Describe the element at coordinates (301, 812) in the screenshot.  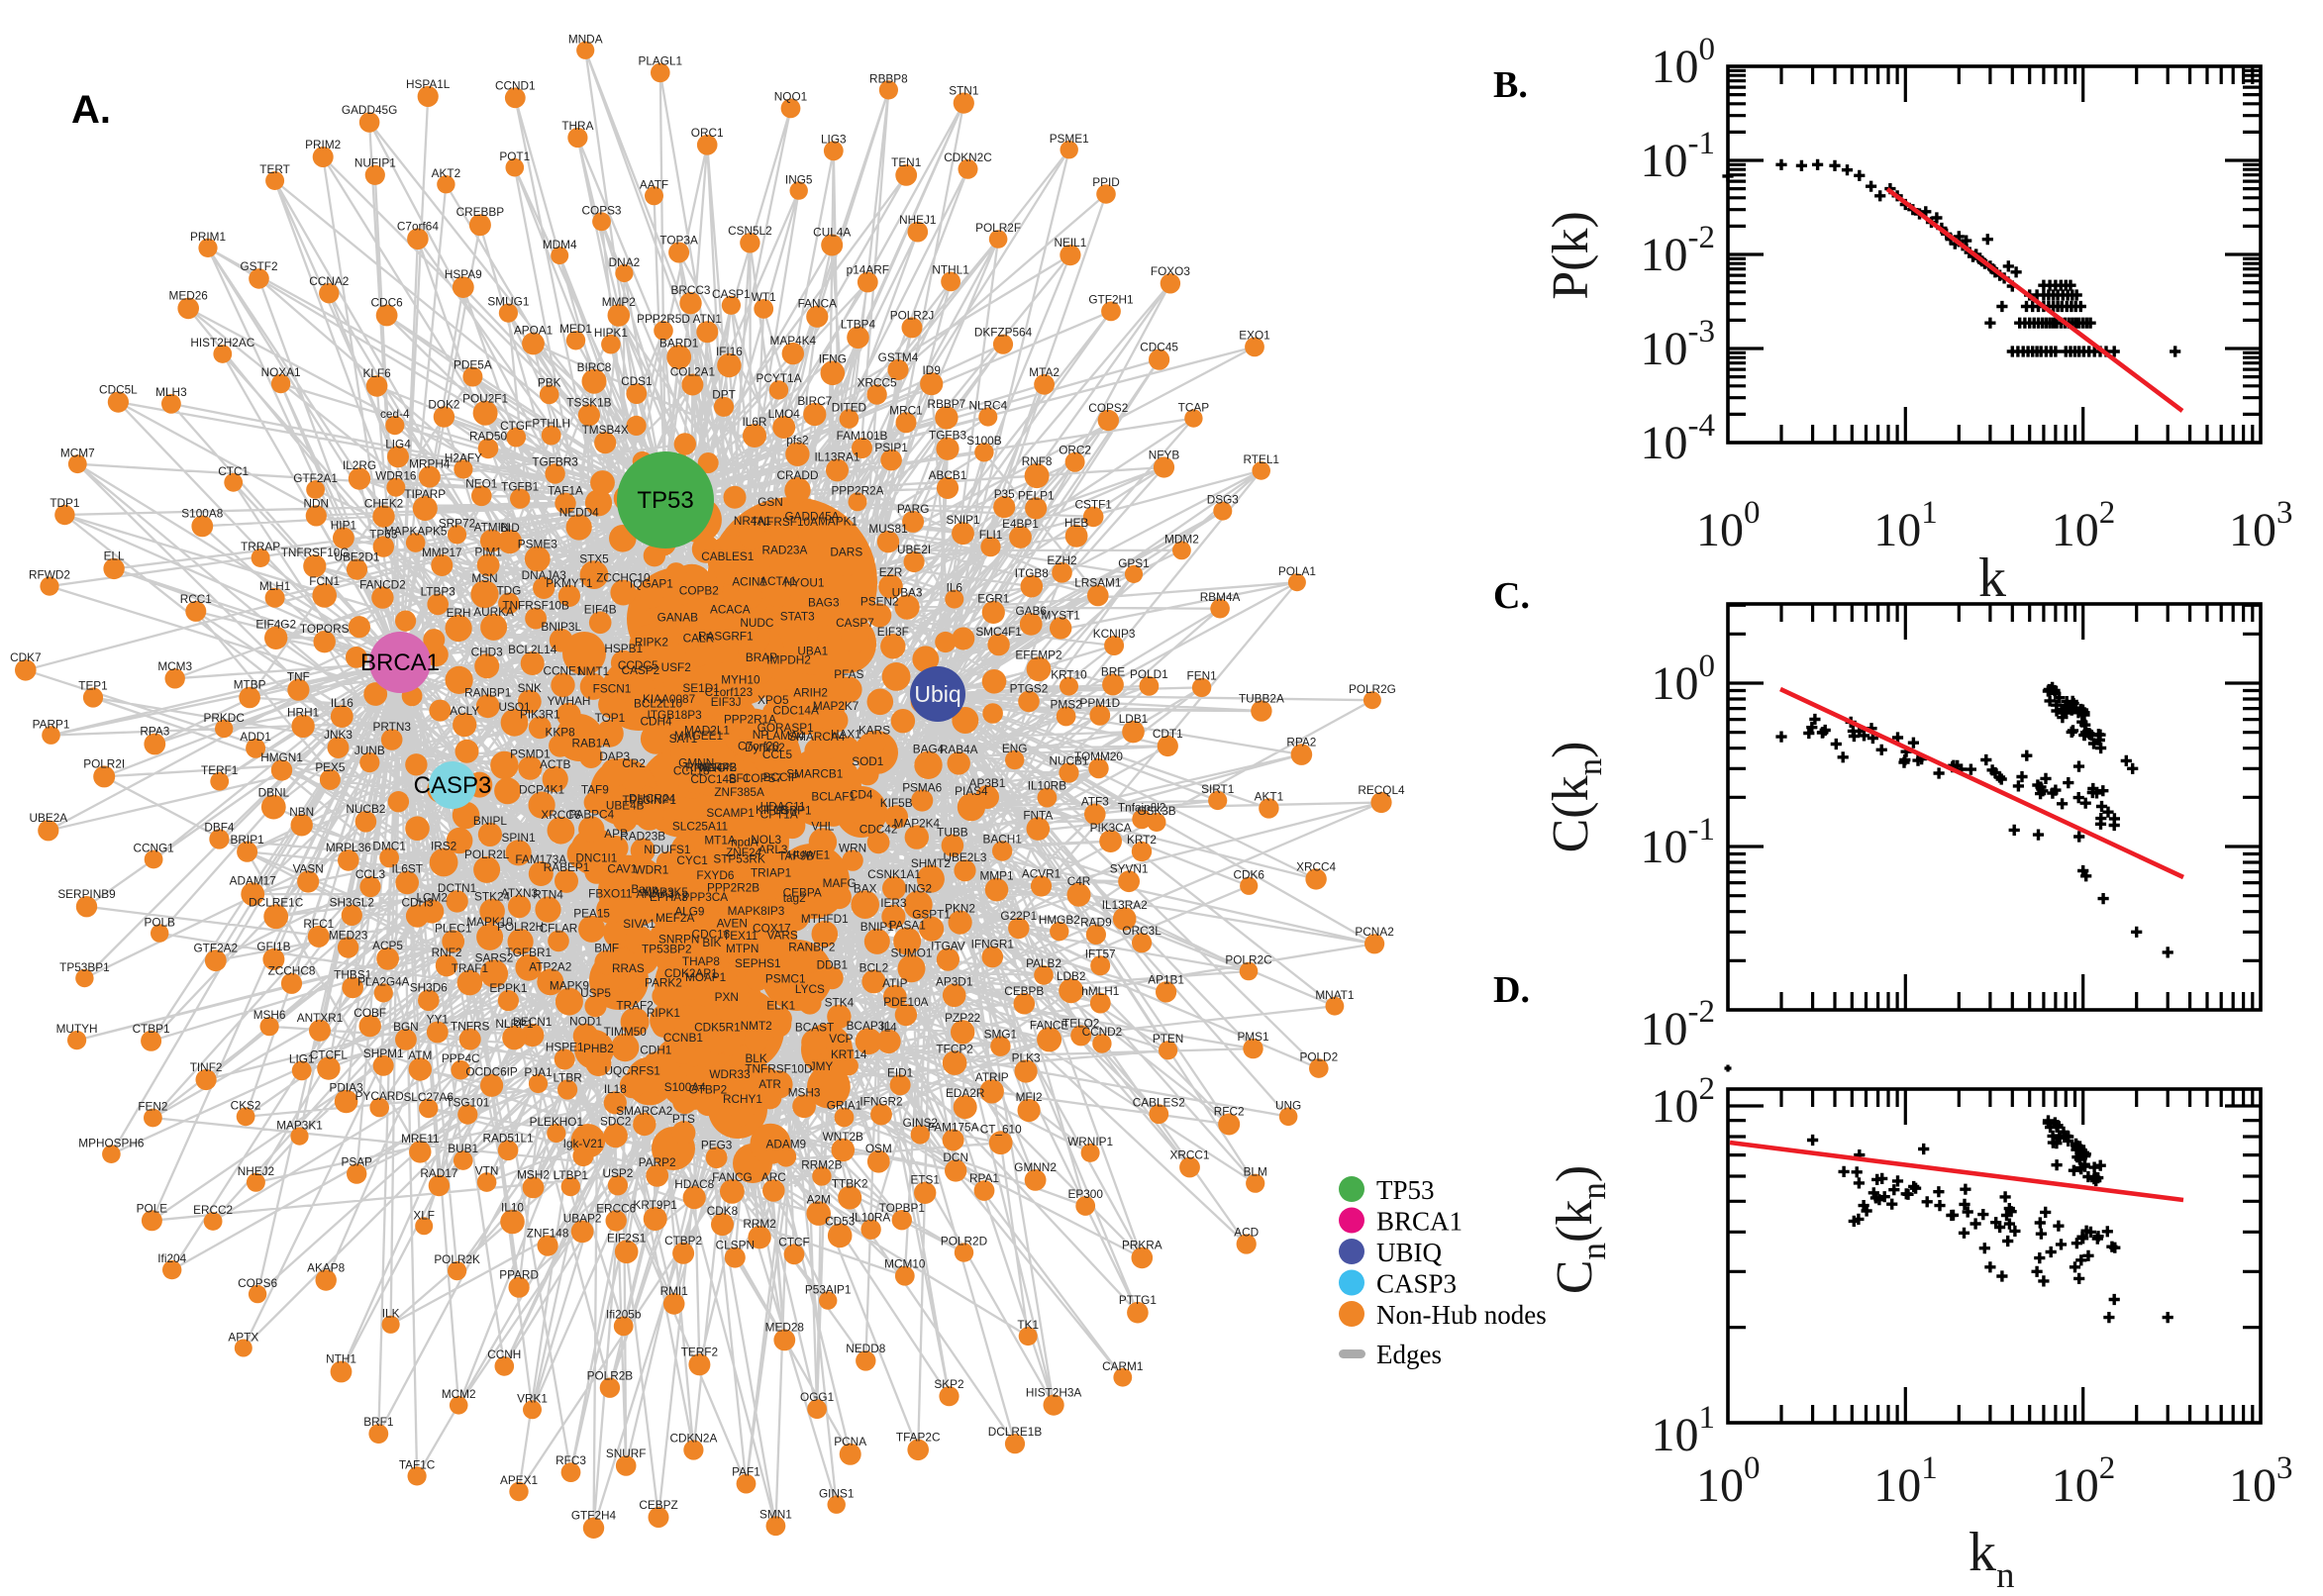
I see `svg-text: NBN` at that location.